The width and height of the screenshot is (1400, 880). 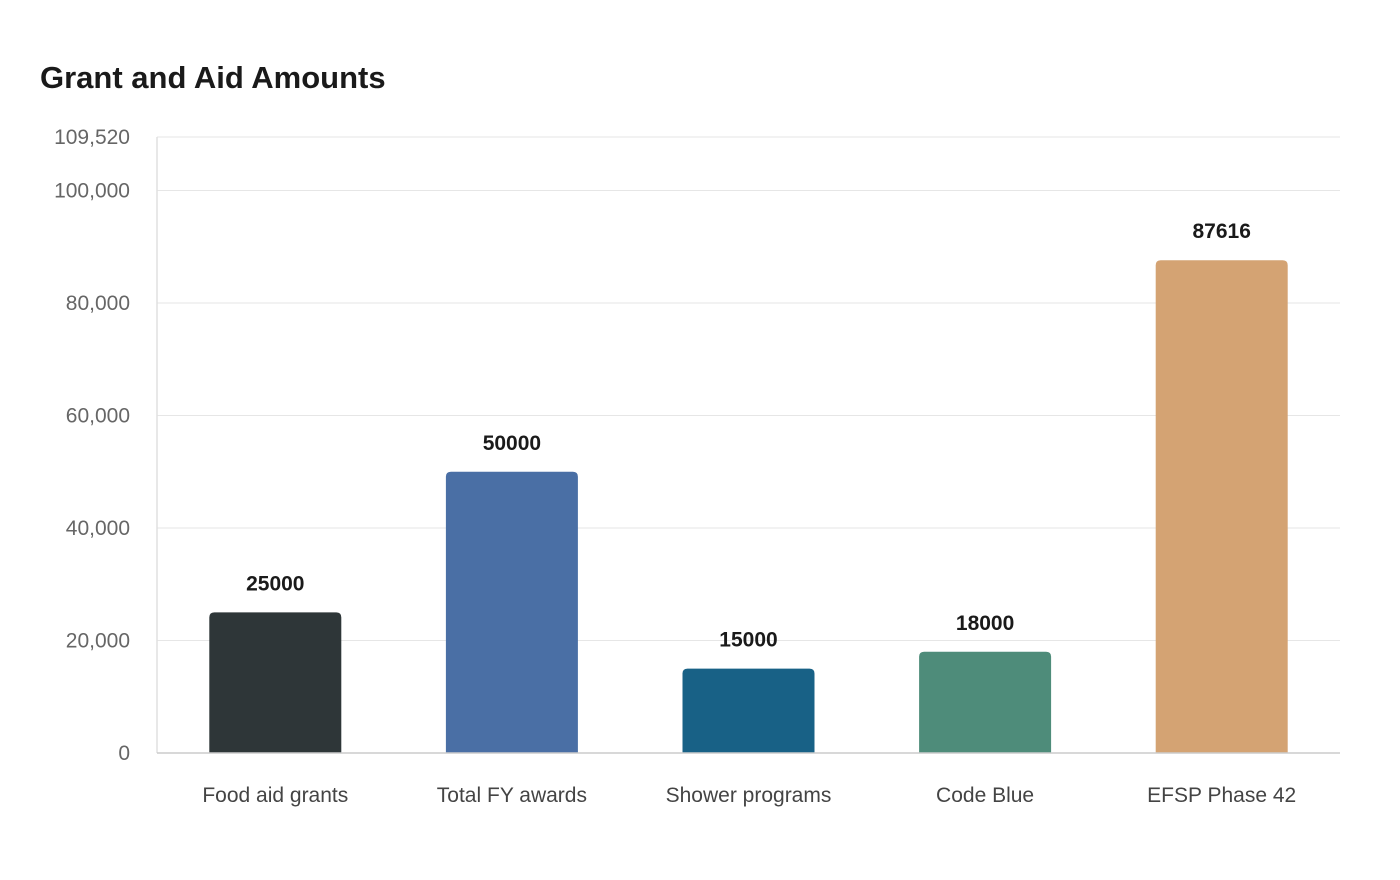 What do you see at coordinates (275, 795) in the screenshot?
I see `x-tick-label: Food aid grants` at bounding box center [275, 795].